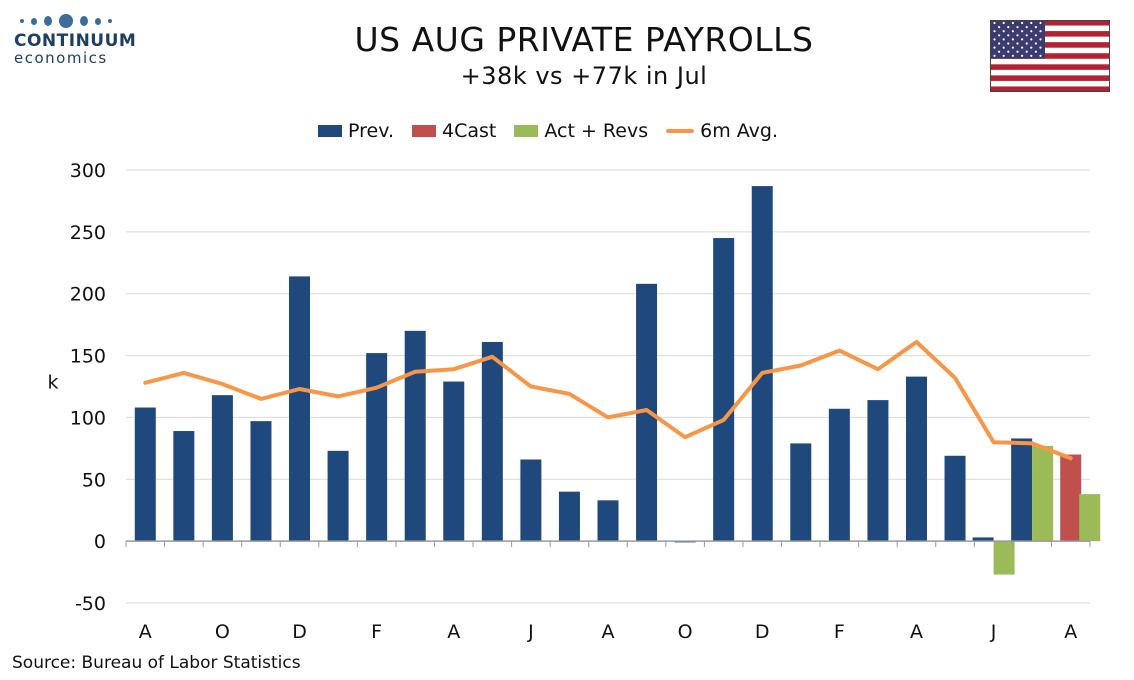 This screenshot has width=1134, height=680. Describe the element at coordinates (90, 604) in the screenshot. I see `y-tick-label: -50` at that location.